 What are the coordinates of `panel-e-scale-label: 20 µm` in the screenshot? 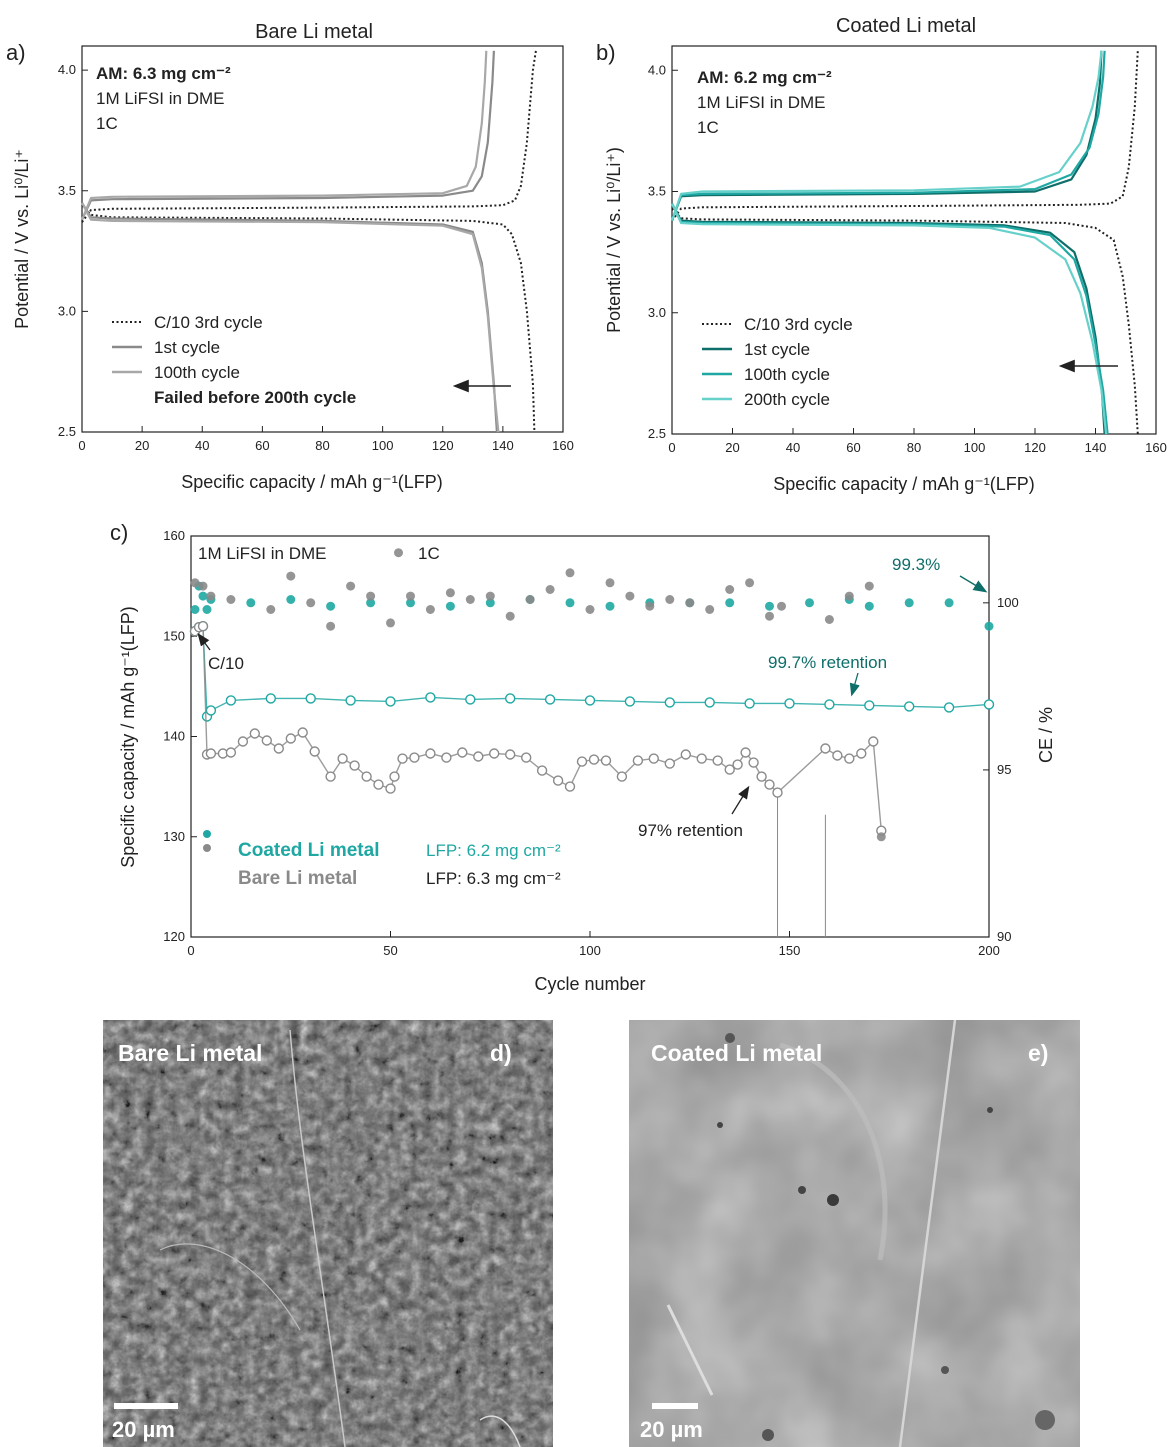 It's located at (671, 1429).